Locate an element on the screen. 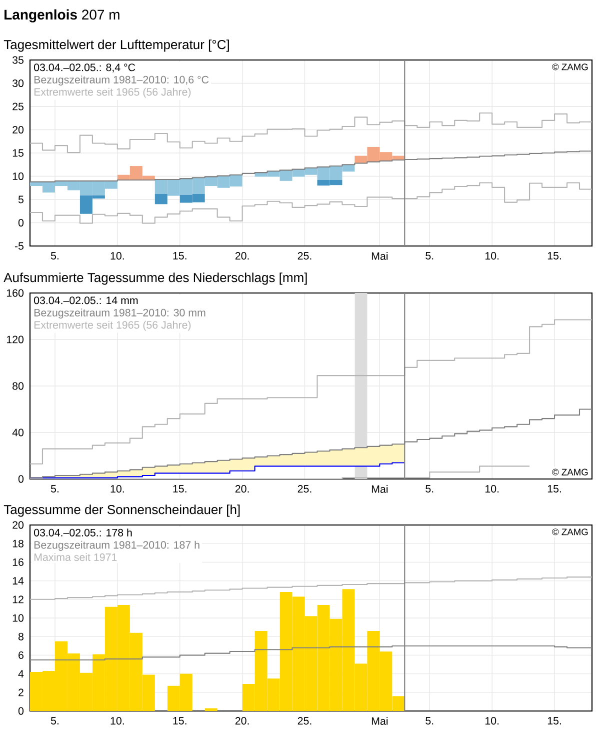 Image resolution: width=596 pixels, height=729 pixels. y-tick-label: 80 is located at coordinates (18, 386).